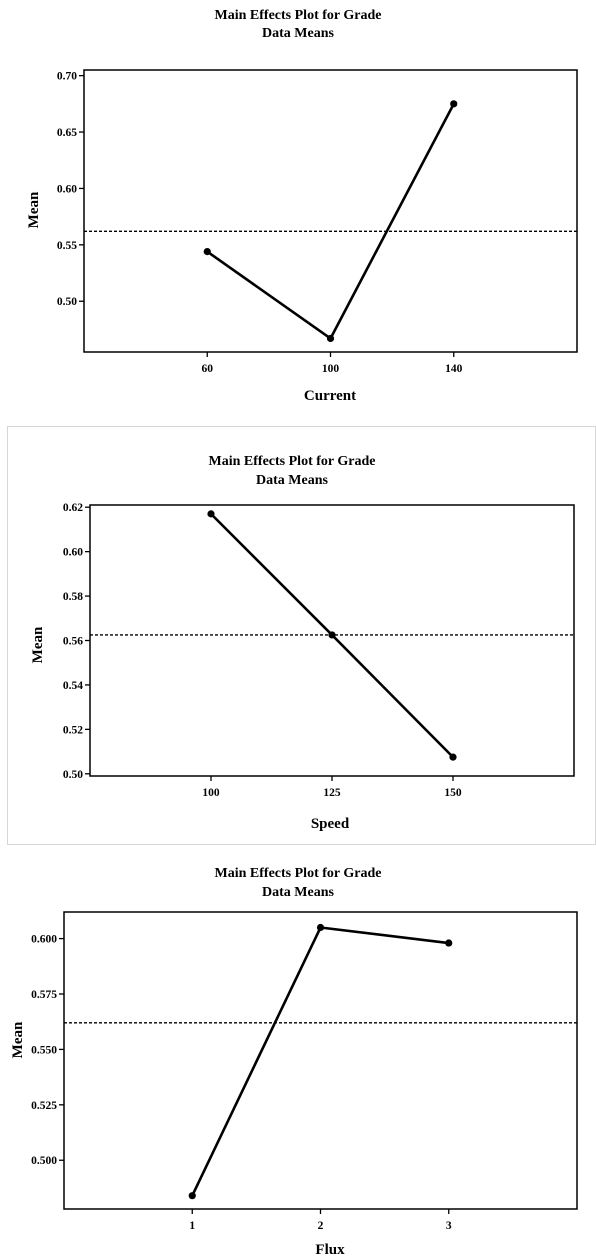 This screenshot has height=1260, width=596. Describe the element at coordinates (332, 793) in the screenshot. I see `x-tick-label: 125` at that location.